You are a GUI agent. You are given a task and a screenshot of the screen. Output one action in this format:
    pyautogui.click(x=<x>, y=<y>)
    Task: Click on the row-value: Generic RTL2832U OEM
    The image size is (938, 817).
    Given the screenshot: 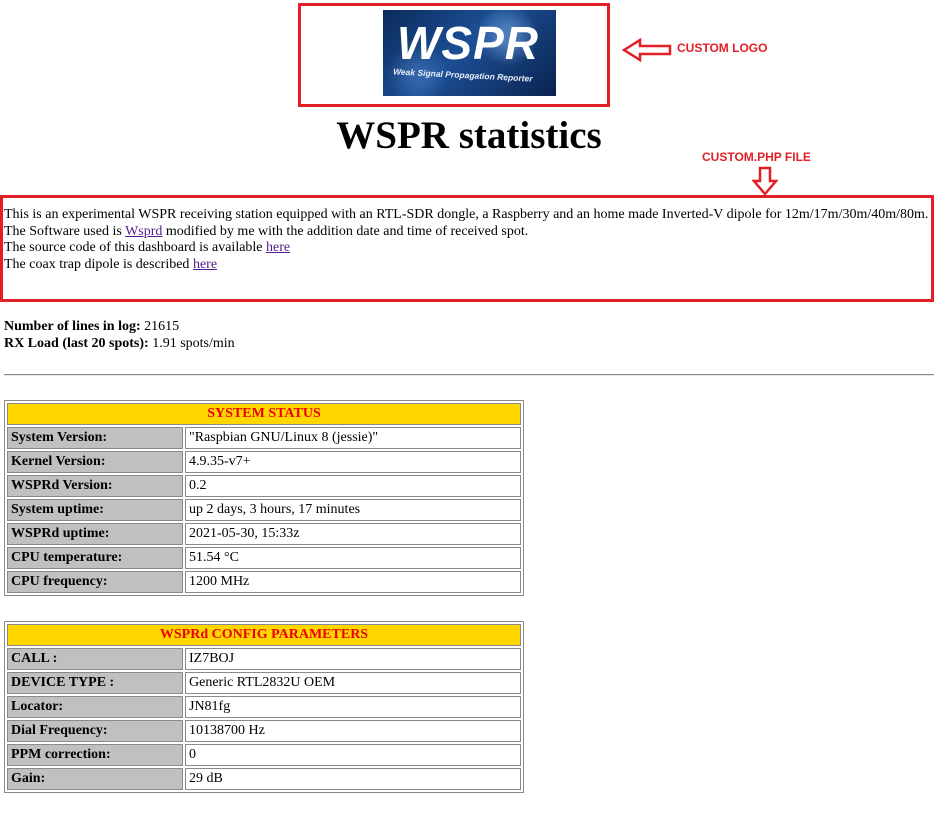 What is the action you would take?
    pyautogui.click(x=353, y=683)
    